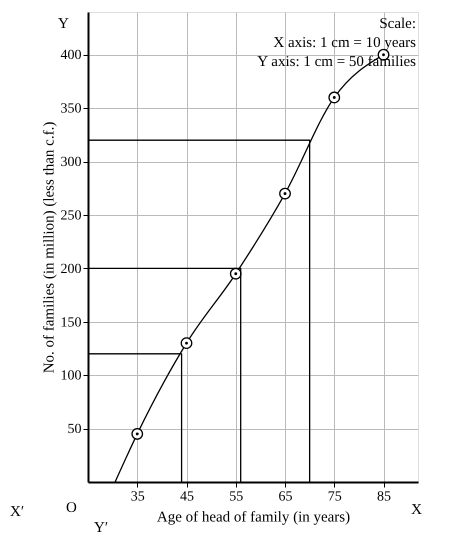 The height and width of the screenshot is (555, 458). What do you see at coordinates (335, 497) in the screenshot?
I see `x-tick-label: 75` at bounding box center [335, 497].